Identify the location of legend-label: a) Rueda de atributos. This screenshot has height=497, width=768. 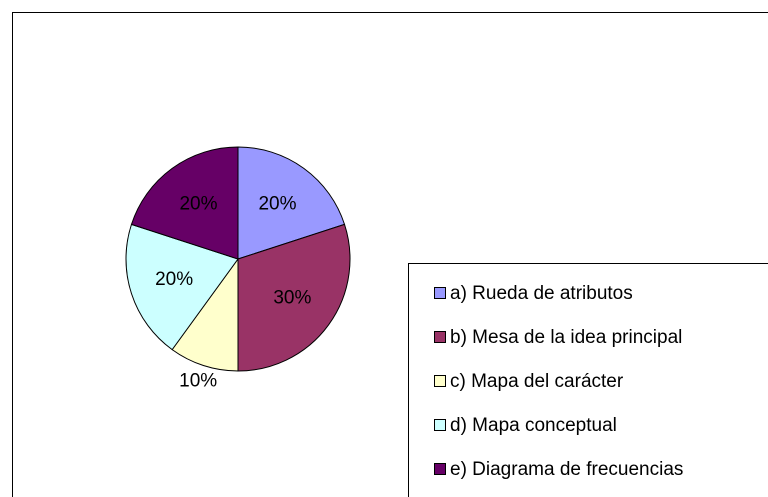
(541, 293).